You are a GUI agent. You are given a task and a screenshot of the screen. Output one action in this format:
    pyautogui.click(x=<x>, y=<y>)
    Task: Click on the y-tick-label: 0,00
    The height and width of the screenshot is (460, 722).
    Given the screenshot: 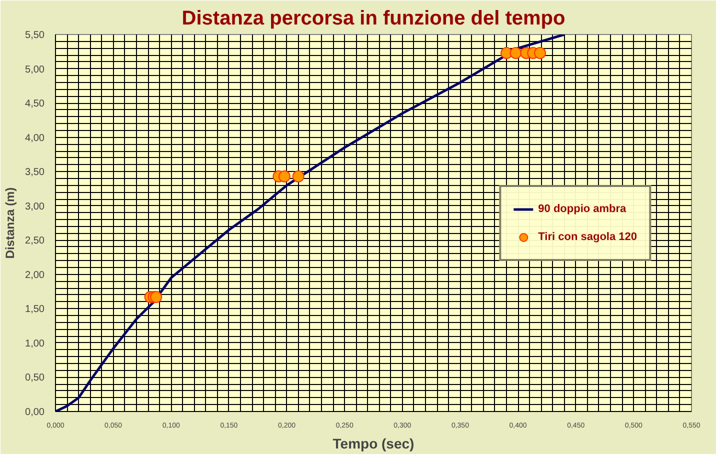 What is the action you would take?
    pyautogui.click(x=35, y=412)
    